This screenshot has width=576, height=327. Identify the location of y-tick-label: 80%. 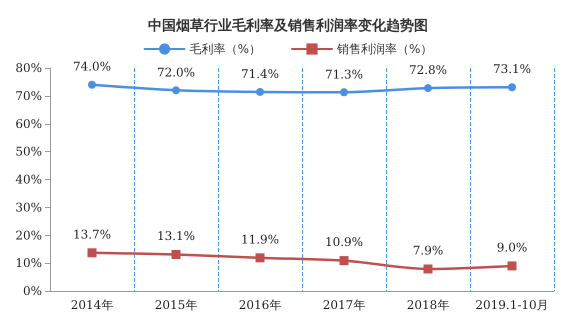
(28, 68).